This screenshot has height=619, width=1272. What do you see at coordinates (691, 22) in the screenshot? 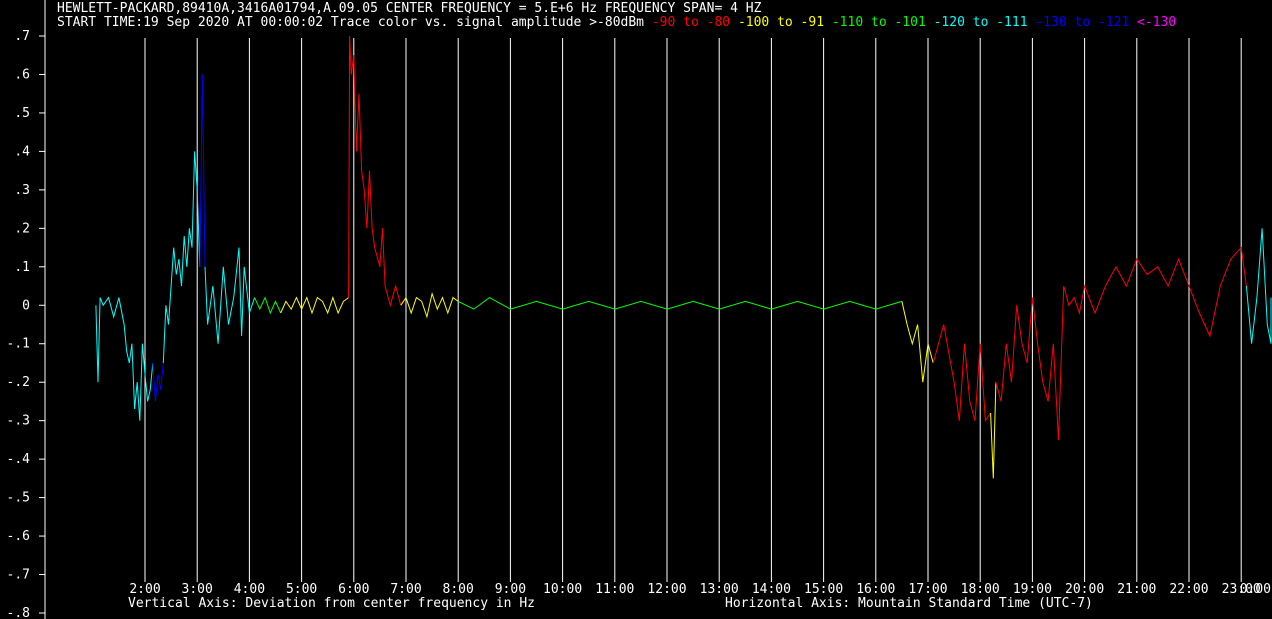
I see `legend-entry-red: -90 to -80` at bounding box center [691, 22].